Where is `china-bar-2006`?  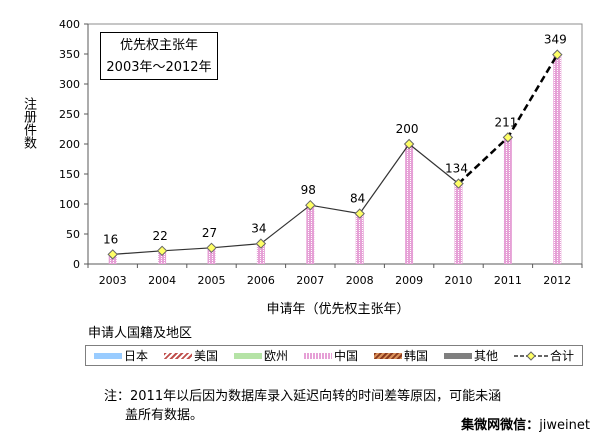 china-bar-2006 is located at coordinates (260, 253).